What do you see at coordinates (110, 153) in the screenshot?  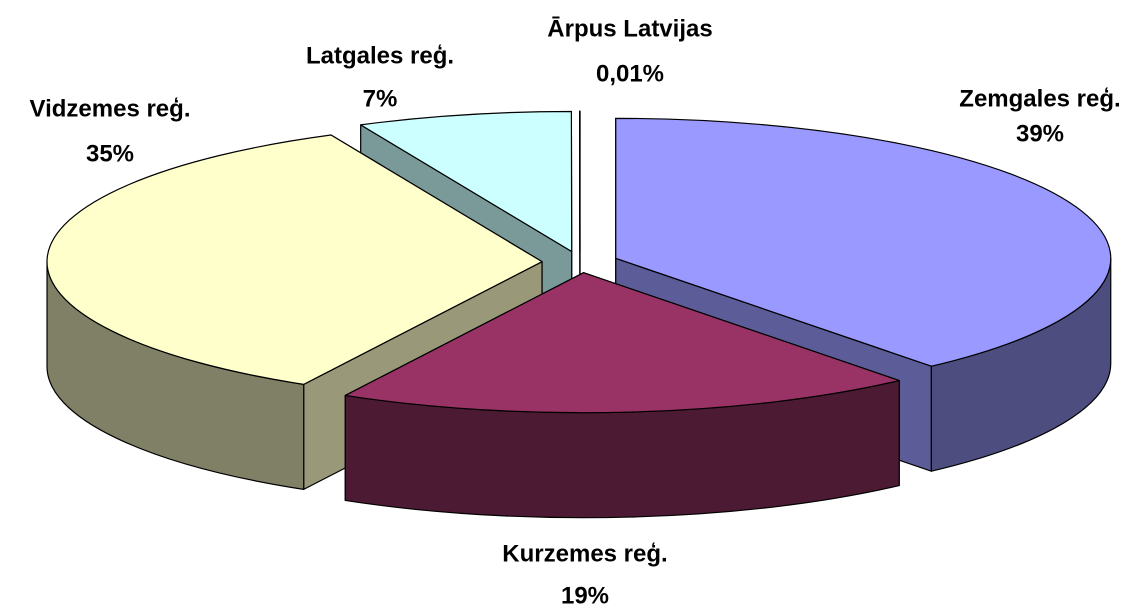 I see `value-label: 35%` at bounding box center [110, 153].